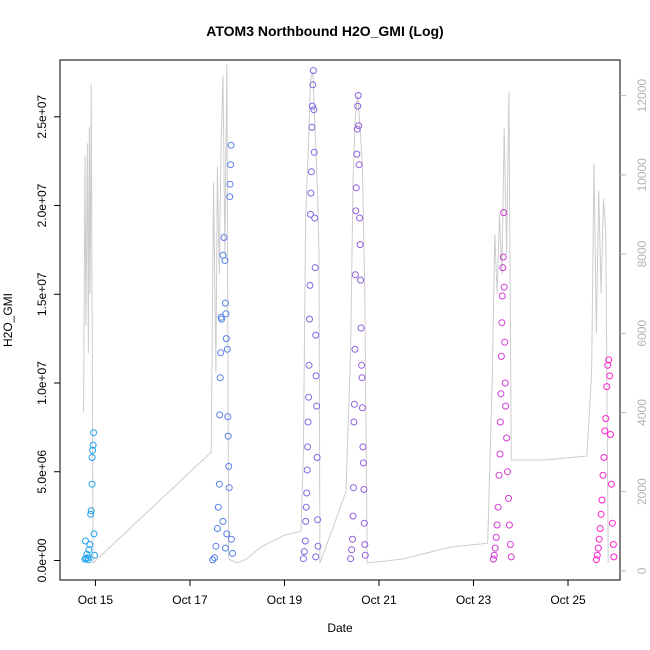 The width and height of the screenshot is (650, 650). I want to click on y-axis-label: H2O_GMI, so click(8, 320).